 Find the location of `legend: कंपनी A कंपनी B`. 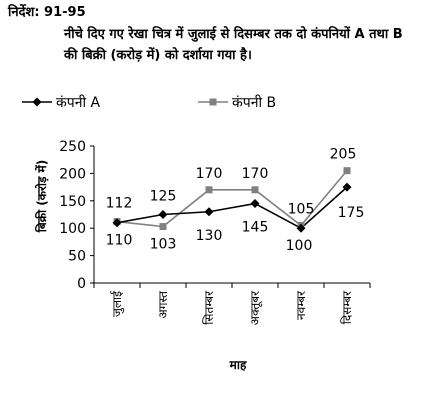

legend: कंपनी A कंपनी B is located at coordinates (149, 102).